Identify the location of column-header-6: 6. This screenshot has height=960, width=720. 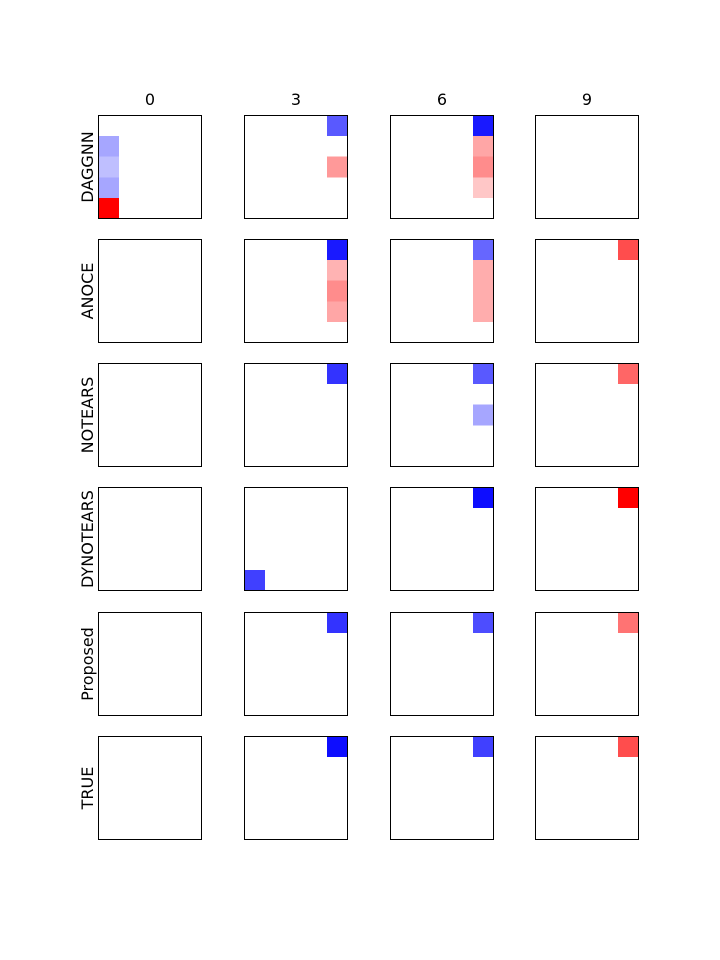
(442, 99).